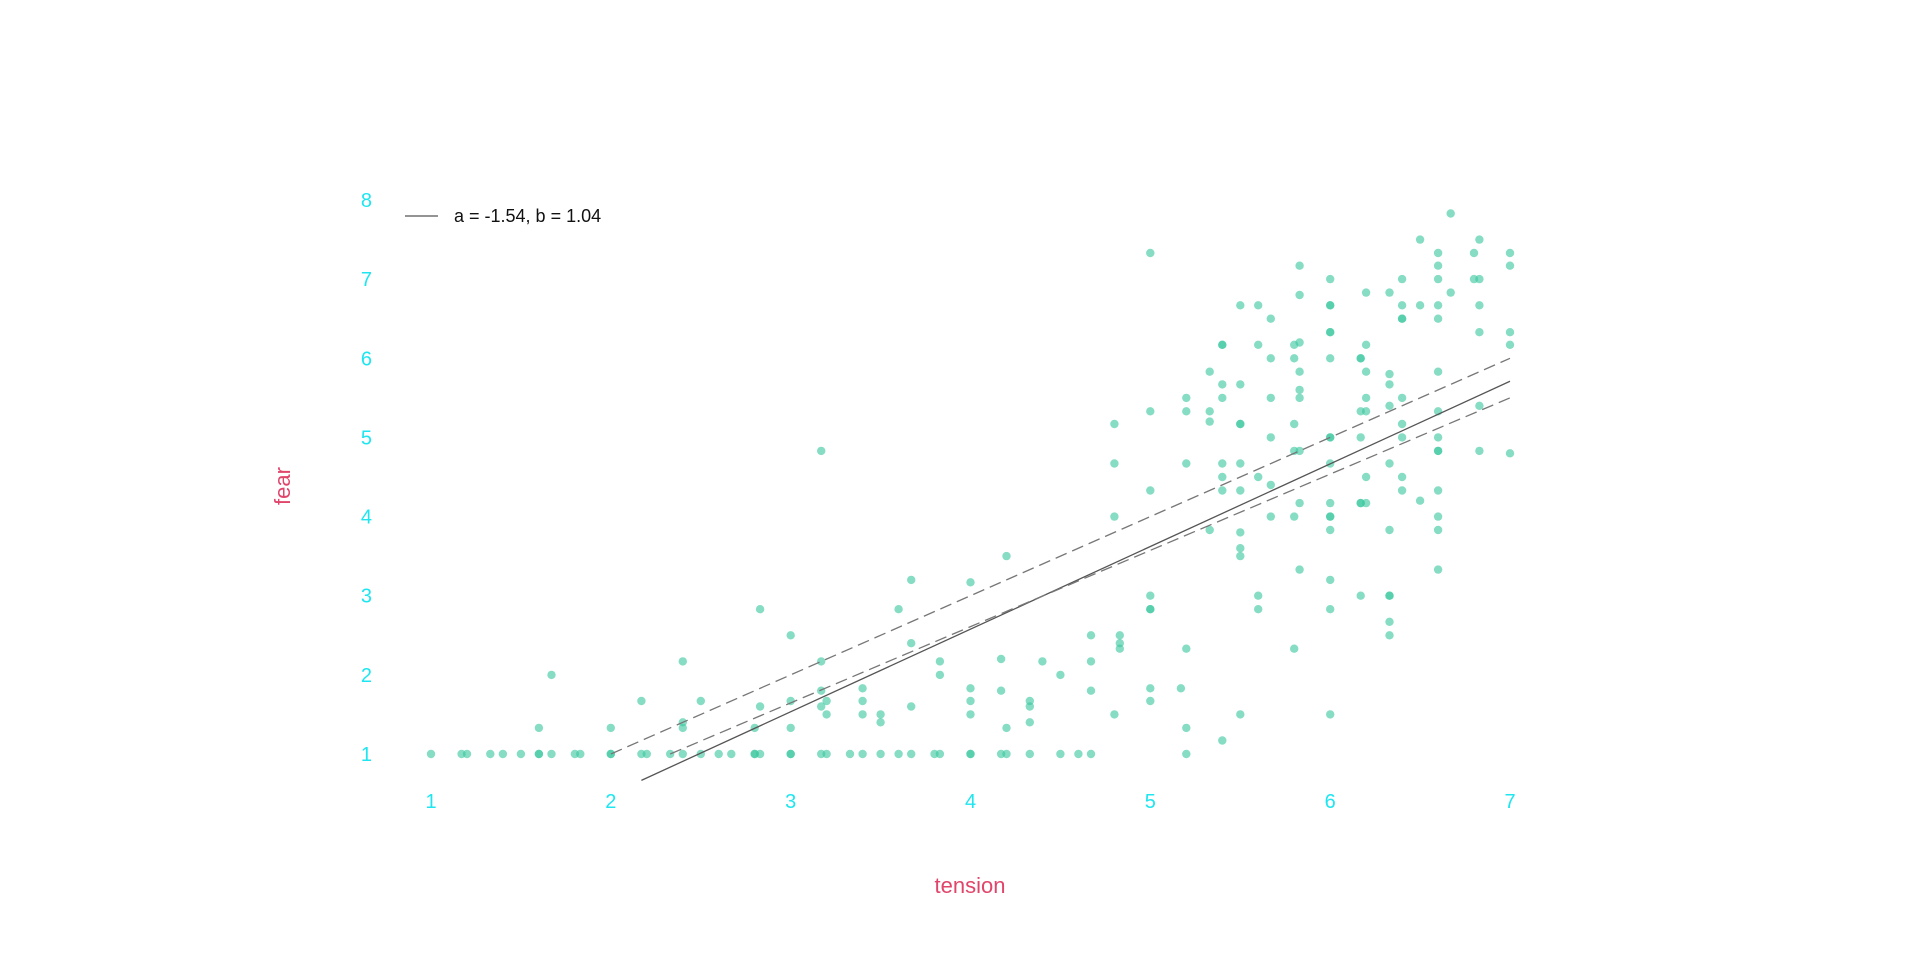 The image size is (1920, 960). Describe the element at coordinates (366, 359) in the screenshot. I see `y-tick-label: 6` at that location.